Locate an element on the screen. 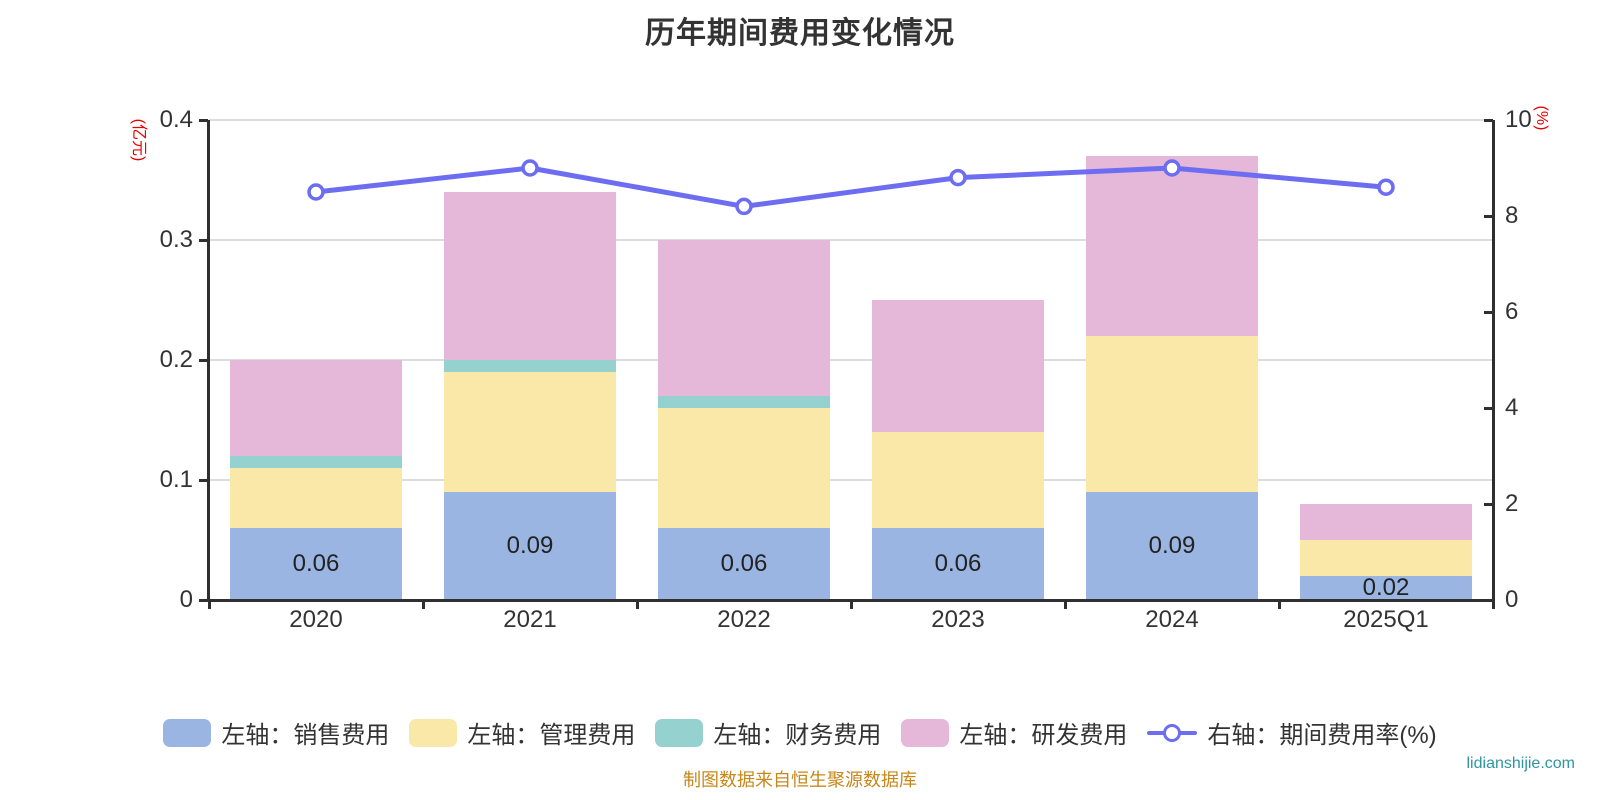  bar-segment-s2-2025Q1 is located at coordinates (1386, 558).